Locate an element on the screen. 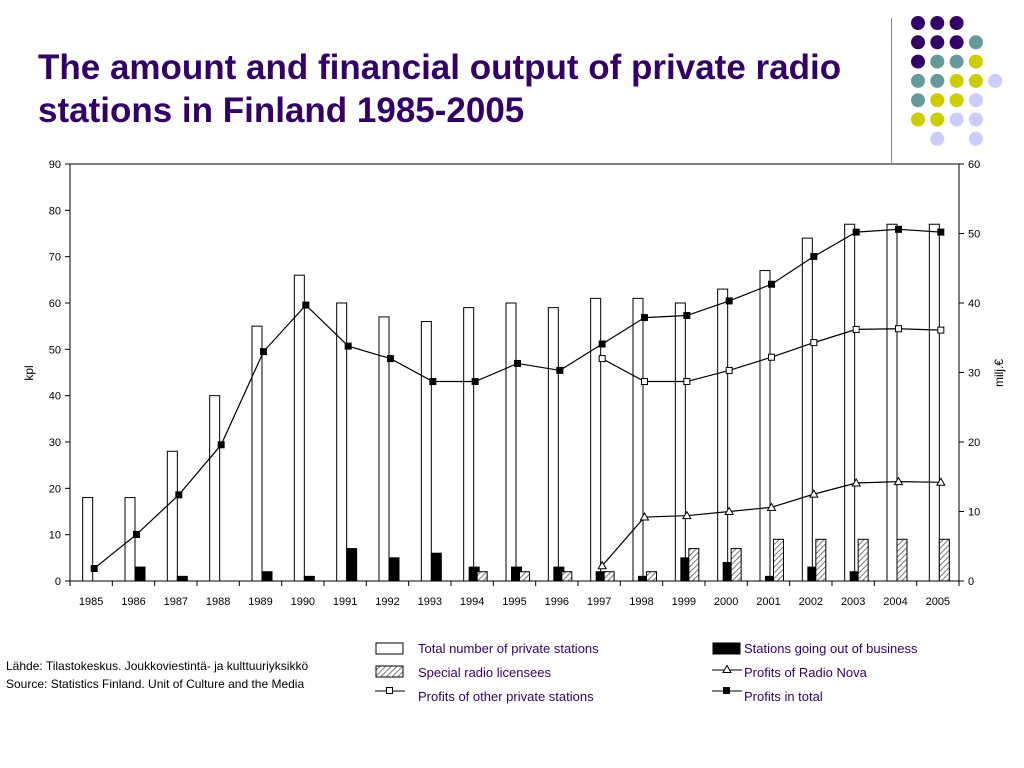 The image size is (1024, 768). y2-tick-label: 60 is located at coordinates (974, 165).